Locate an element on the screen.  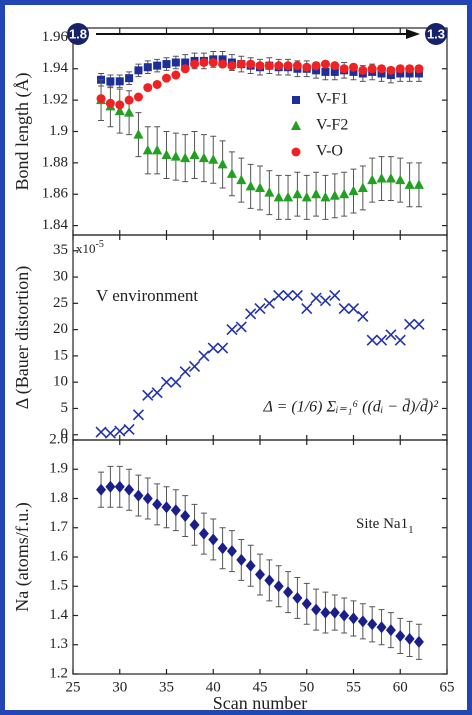
legend-label: V-F1 is located at coordinates (332, 99).